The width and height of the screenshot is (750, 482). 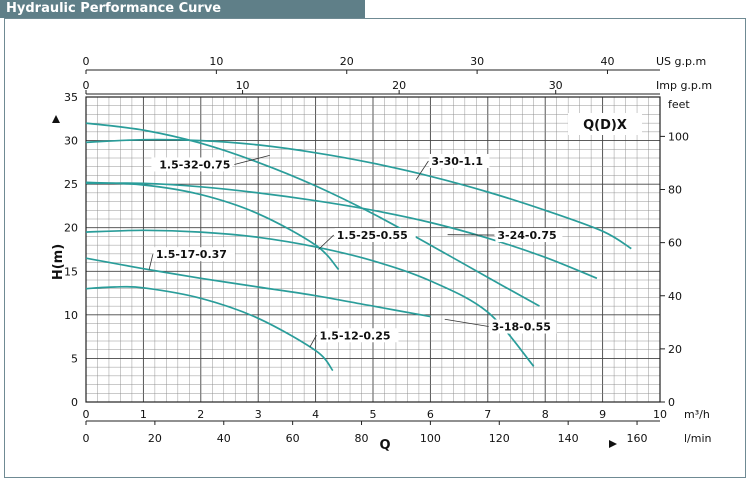 What do you see at coordinates (71, 228) in the screenshot?
I see `y-tick-label: 20` at bounding box center [71, 228].